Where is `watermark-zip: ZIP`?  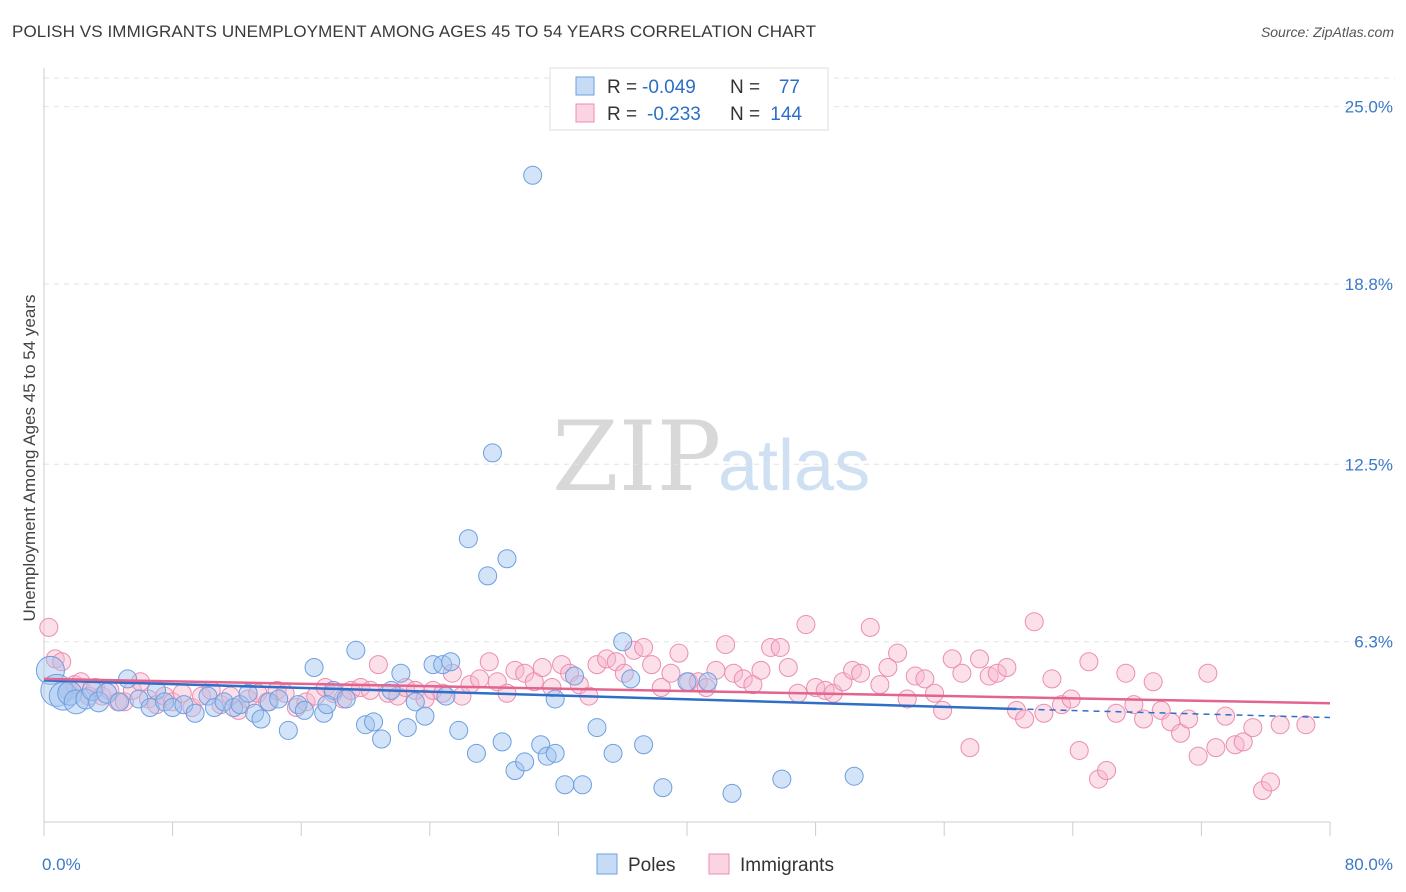 watermark-zip: ZIP is located at coordinates (636, 457).